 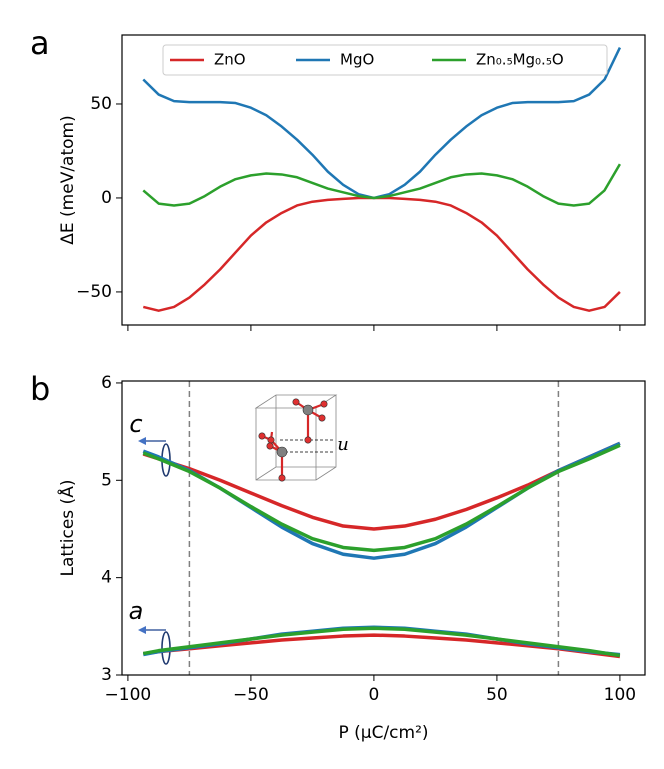 What do you see at coordinates (135, 424) in the screenshot?
I see `annotation: c` at bounding box center [135, 424].